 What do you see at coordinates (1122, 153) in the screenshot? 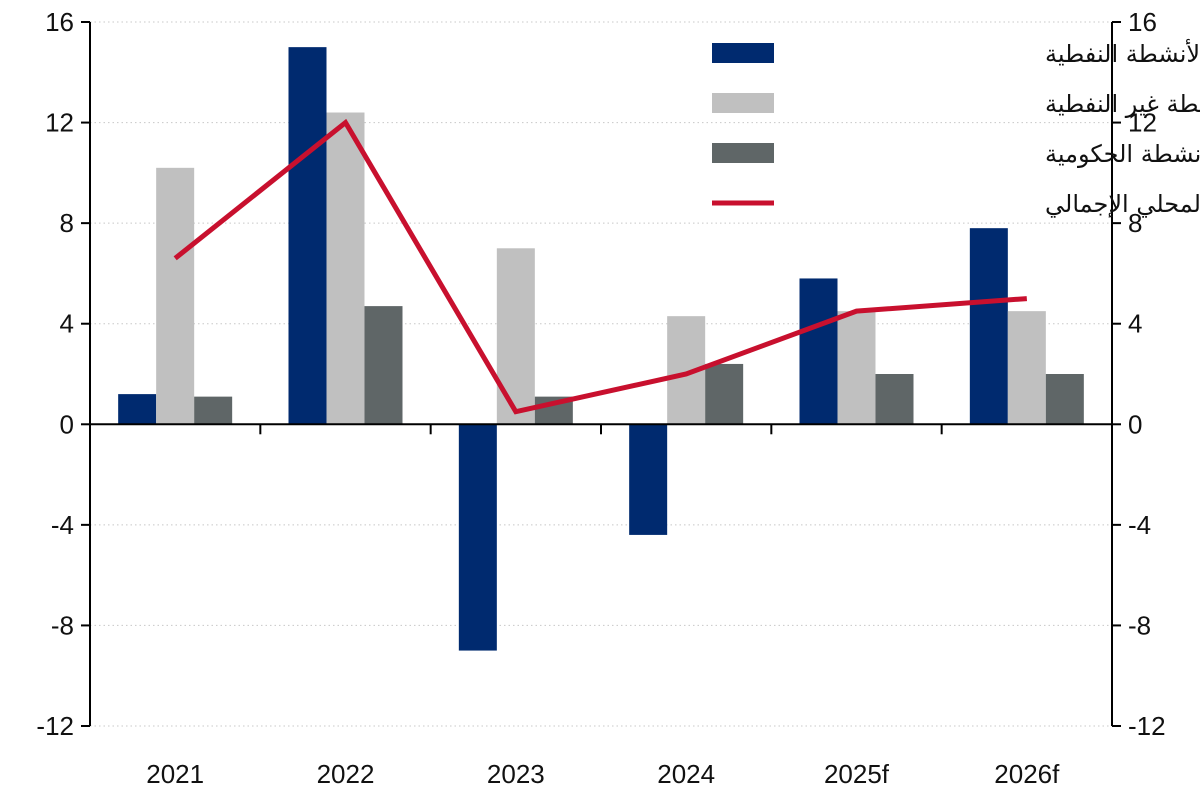
I see `legend-label: الأنشطة الحكومية` at bounding box center [1122, 153].